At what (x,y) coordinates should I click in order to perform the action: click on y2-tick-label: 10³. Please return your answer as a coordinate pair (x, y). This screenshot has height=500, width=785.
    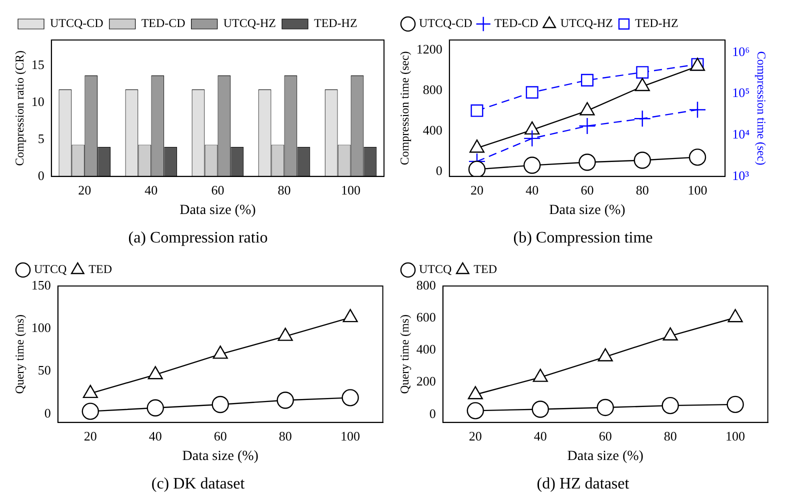
    Looking at the image, I should click on (741, 175).